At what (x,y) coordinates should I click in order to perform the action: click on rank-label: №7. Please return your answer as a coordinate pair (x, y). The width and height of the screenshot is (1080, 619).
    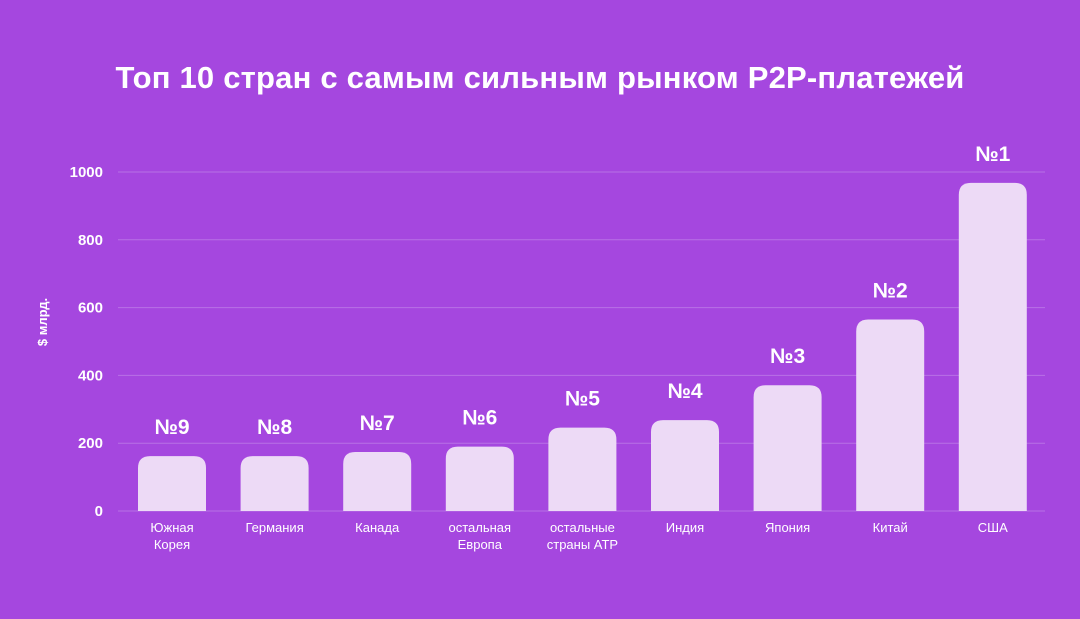
    Looking at the image, I should click on (377, 423).